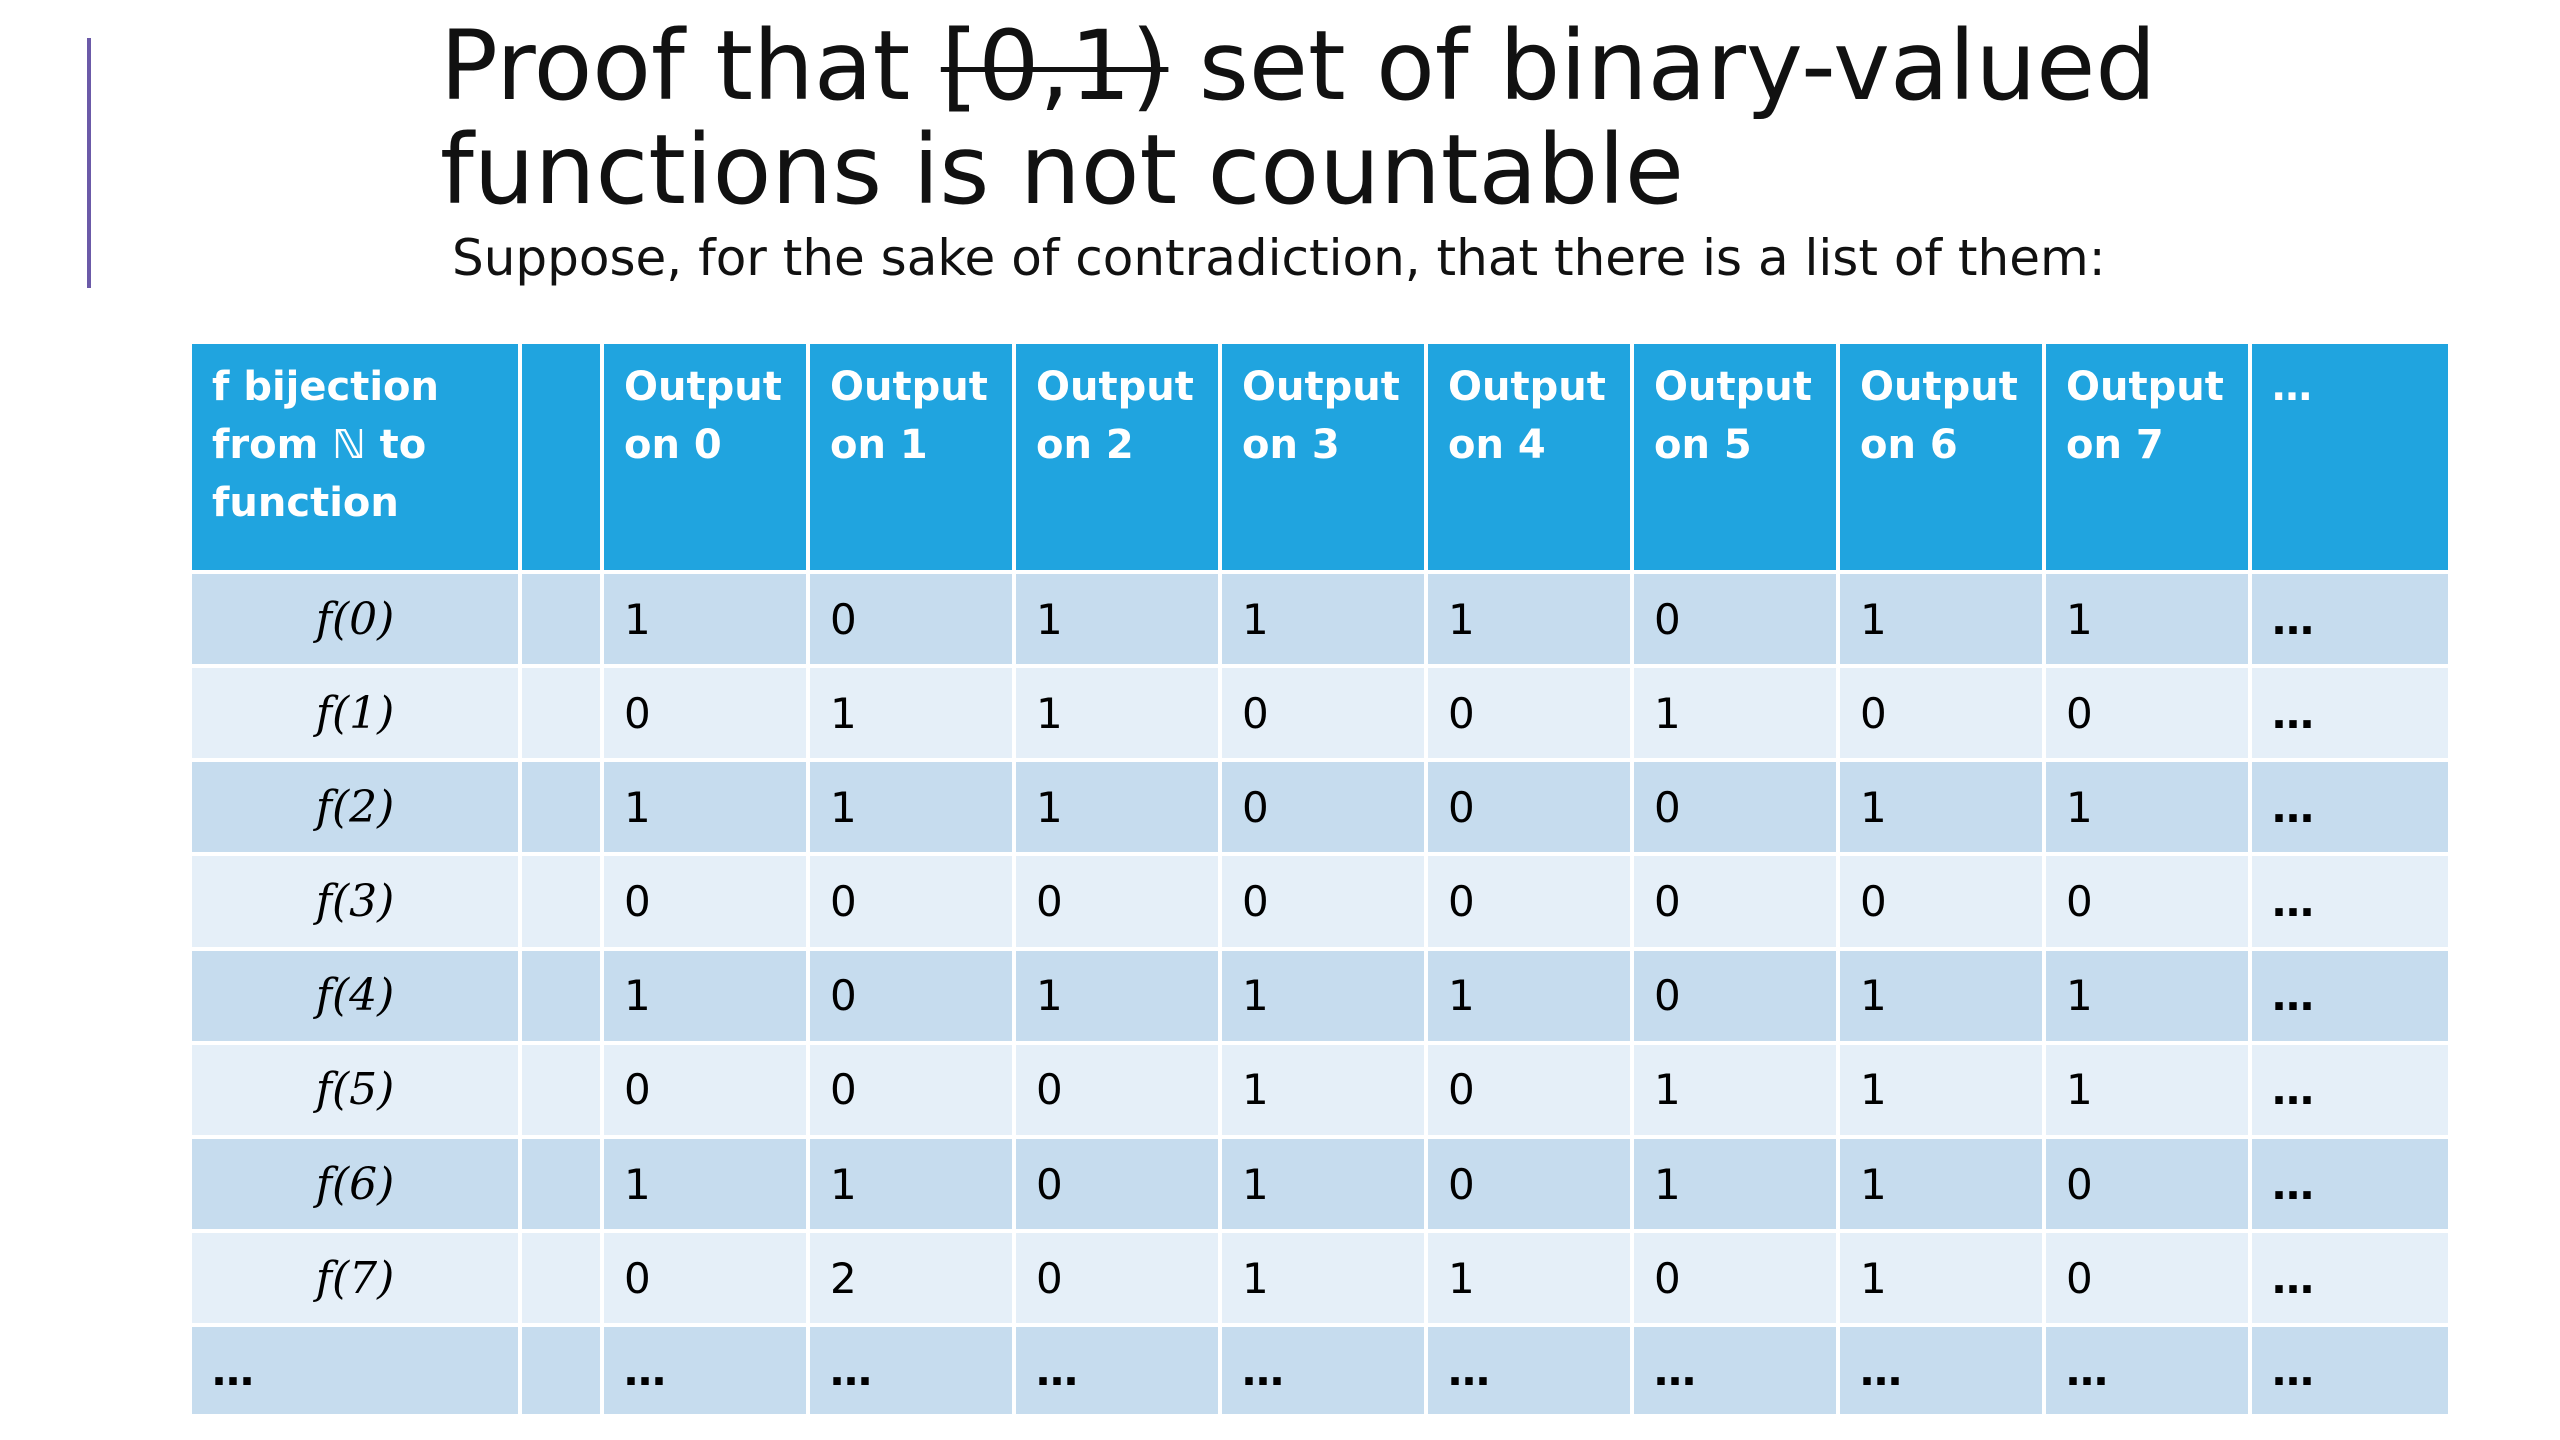 The height and width of the screenshot is (1440, 2560). I want to click on row-label: f(3), so click(355, 901).